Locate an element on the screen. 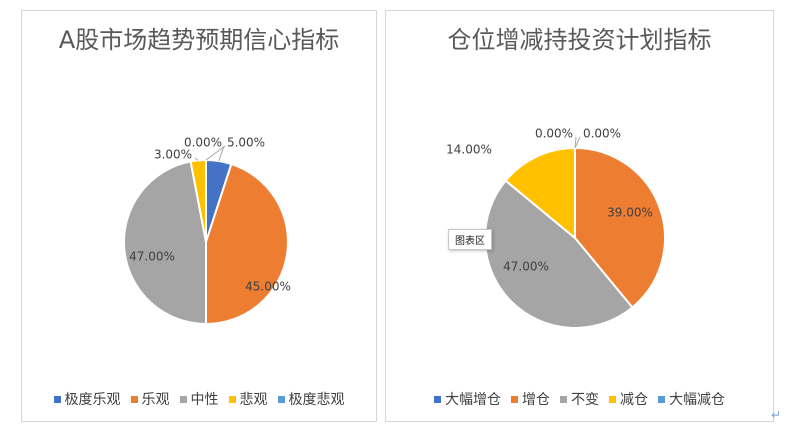 Image resolution: width=800 pixels, height=436 pixels. legend-item: 不变 is located at coordinates (579, 399).